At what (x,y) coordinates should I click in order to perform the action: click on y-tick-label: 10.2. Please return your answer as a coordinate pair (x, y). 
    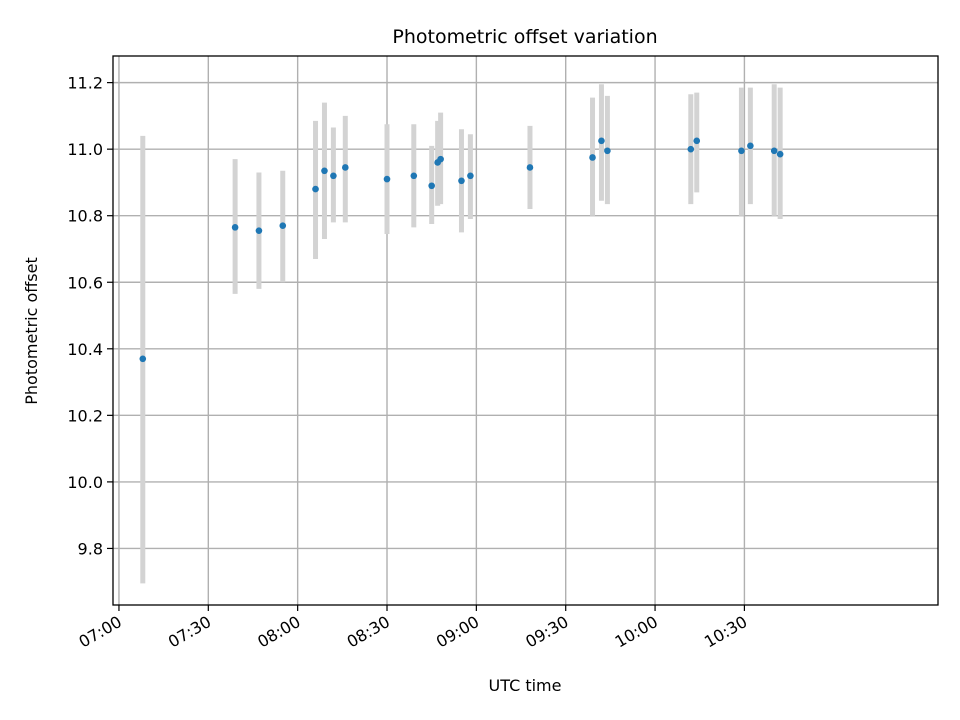
    Looking at the image, I should click on (85, 415).